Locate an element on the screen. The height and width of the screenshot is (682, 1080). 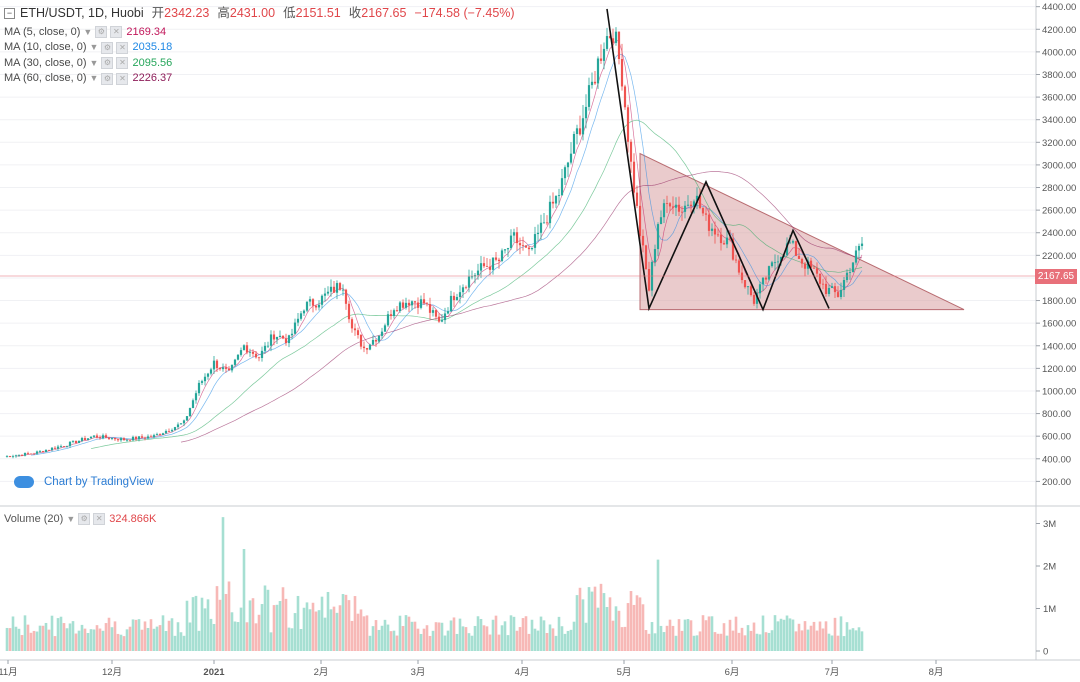
watermark-text: Chart by TradingView is located at coordinates (99, 482).